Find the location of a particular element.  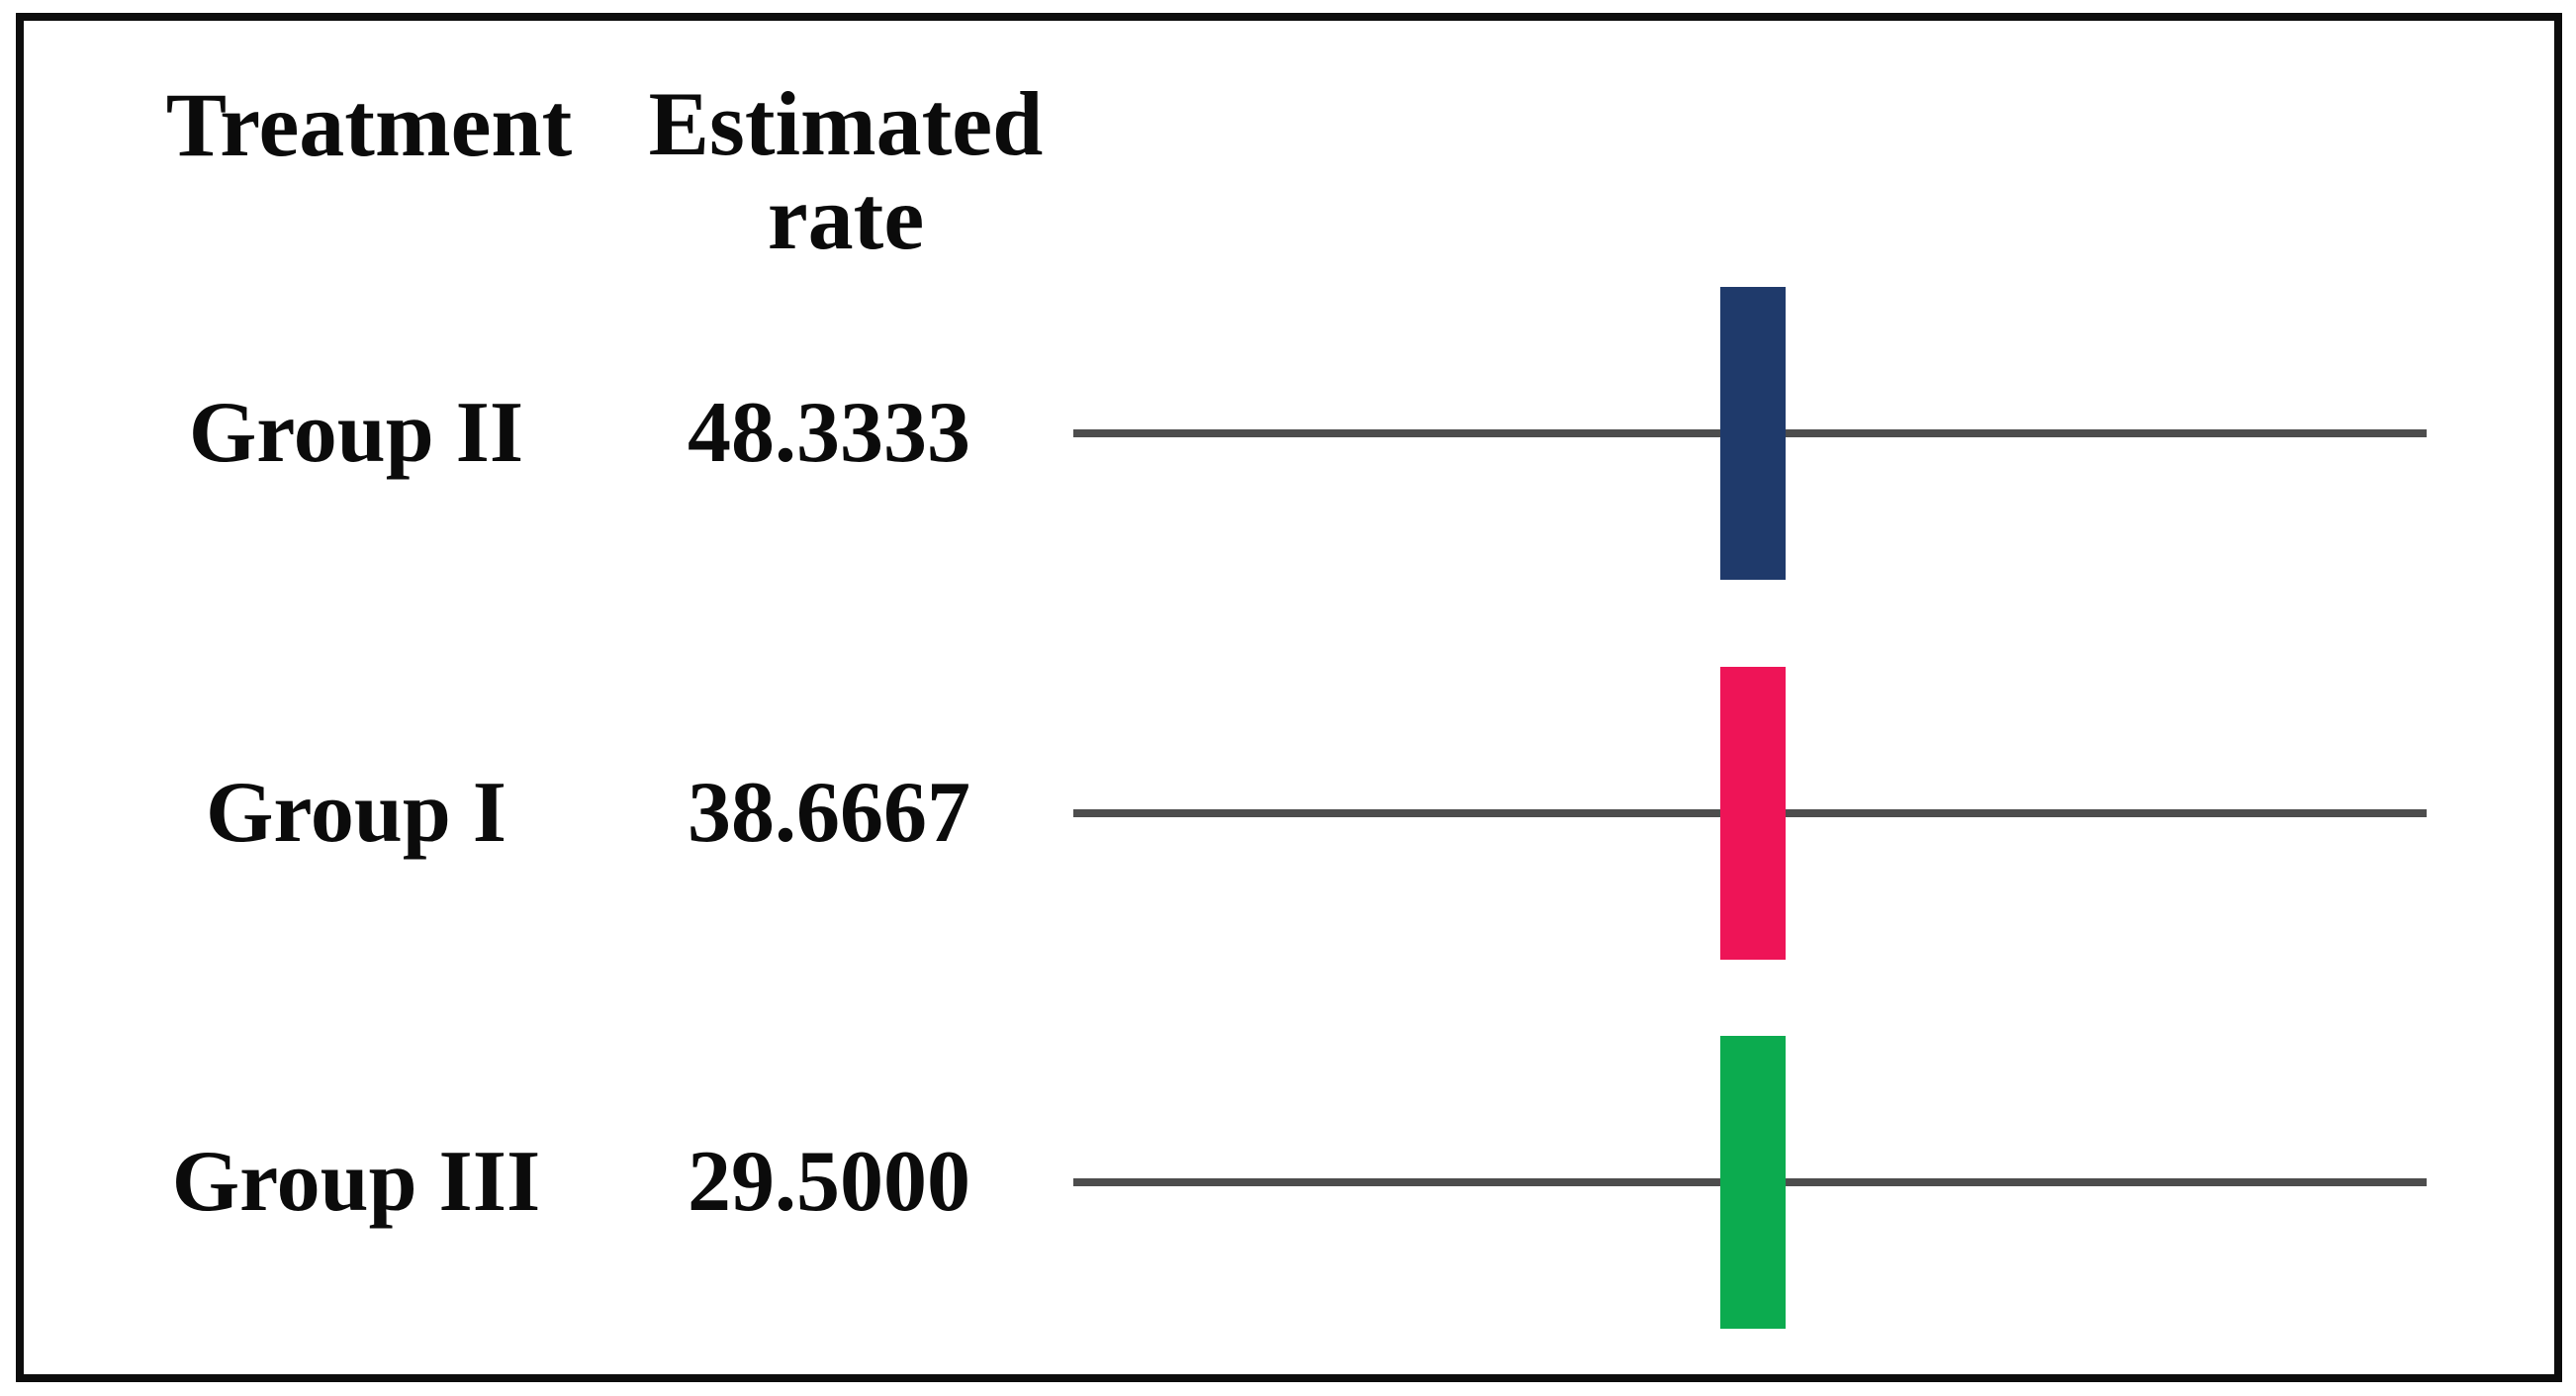

treatment-label: Group III is located at coordinates (356, 1182).